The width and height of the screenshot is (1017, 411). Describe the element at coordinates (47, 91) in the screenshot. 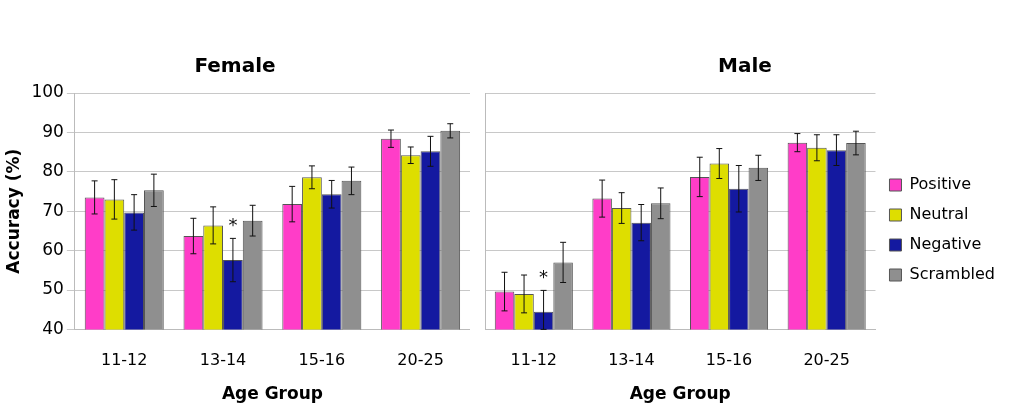

I see `y-tick-label: 100` at that location.